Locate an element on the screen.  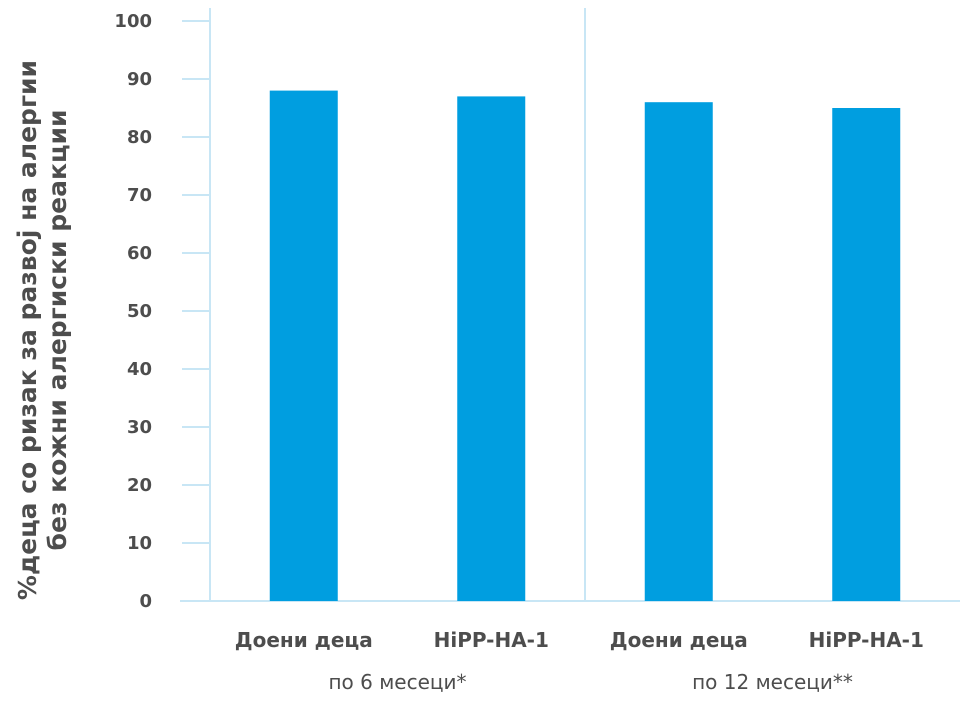
y-tick-label: 20 is located at coordinates (139, 485).